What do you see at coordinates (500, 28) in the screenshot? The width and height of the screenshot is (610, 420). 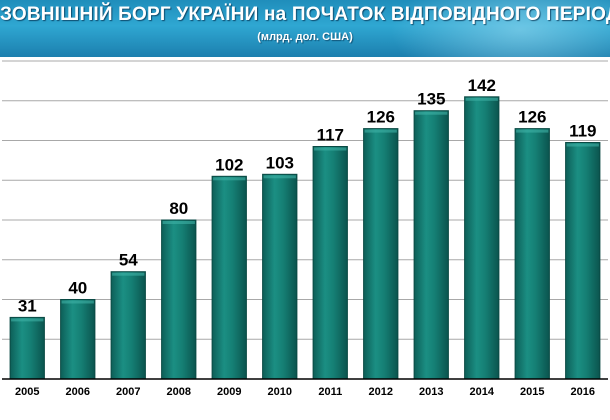 I see `header-glow` at bounding box center [500, 28].